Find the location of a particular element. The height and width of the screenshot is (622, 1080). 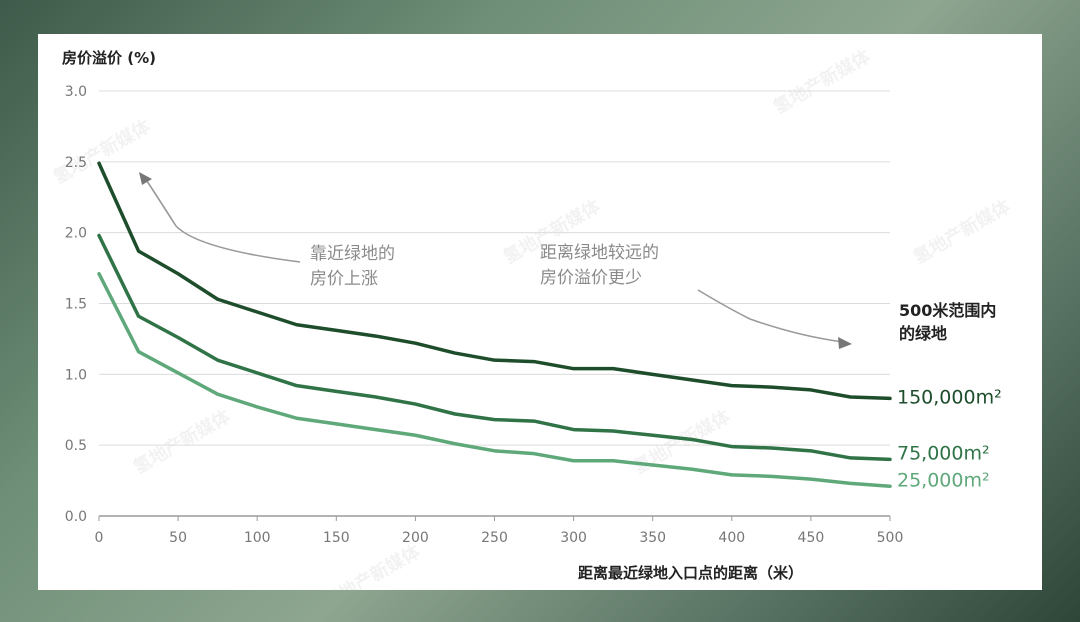

y-axis-label: 房价溢价 (%) is located at coordinates (109, 58).